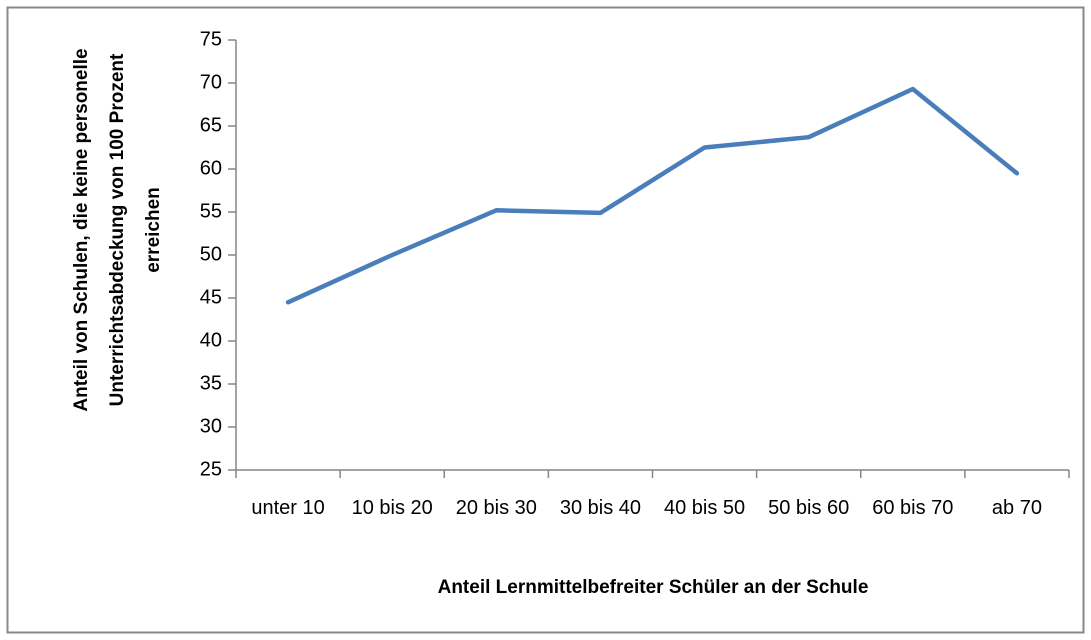  I want to click on x-tick-label: ab 70, so click(1016, 508).